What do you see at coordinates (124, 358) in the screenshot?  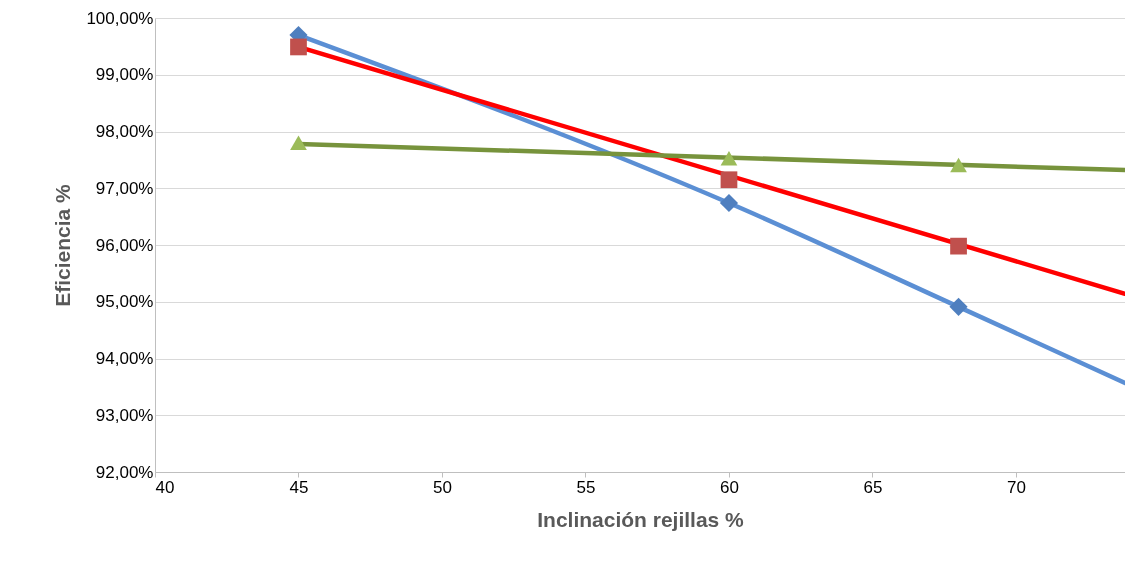 I see `y-tick-label: 94,00%` at bounding box center [124, 358].